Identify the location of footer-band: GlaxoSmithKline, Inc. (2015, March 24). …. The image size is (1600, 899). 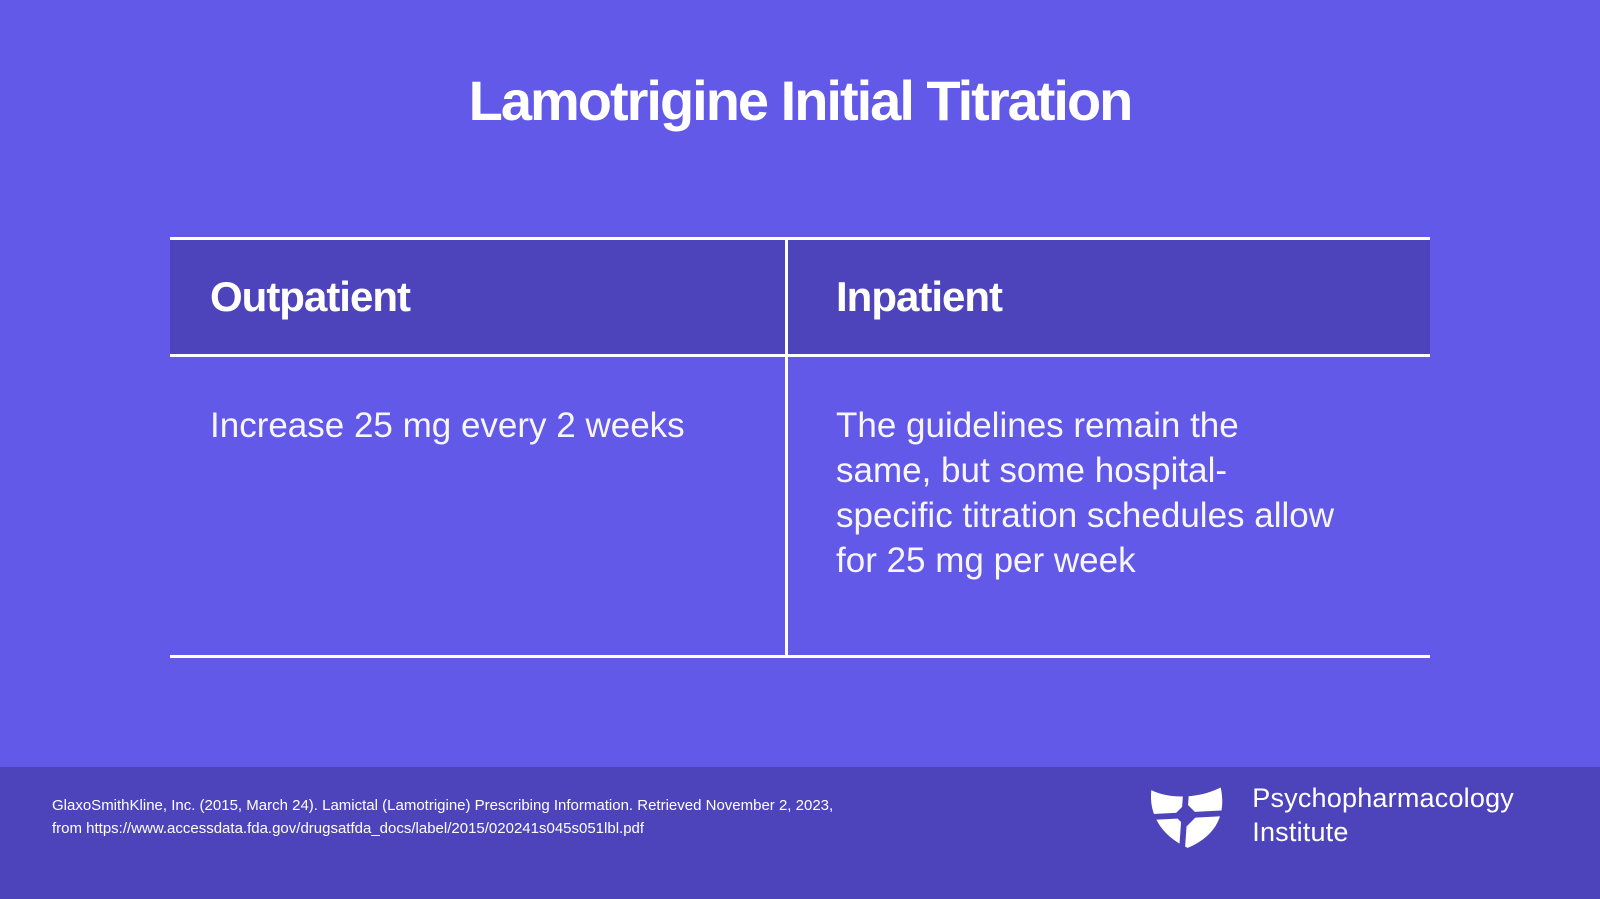
(800, 833).